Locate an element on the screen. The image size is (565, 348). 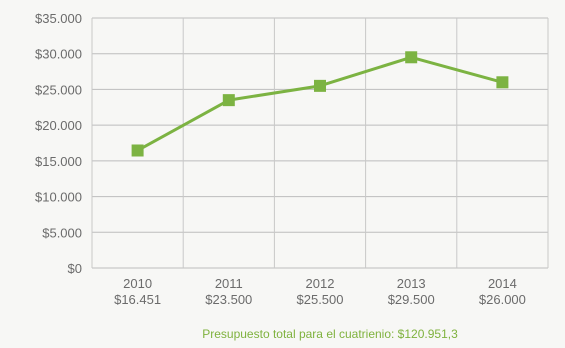
y-tick-label: $25.000 is located at coordinates (58, 89).